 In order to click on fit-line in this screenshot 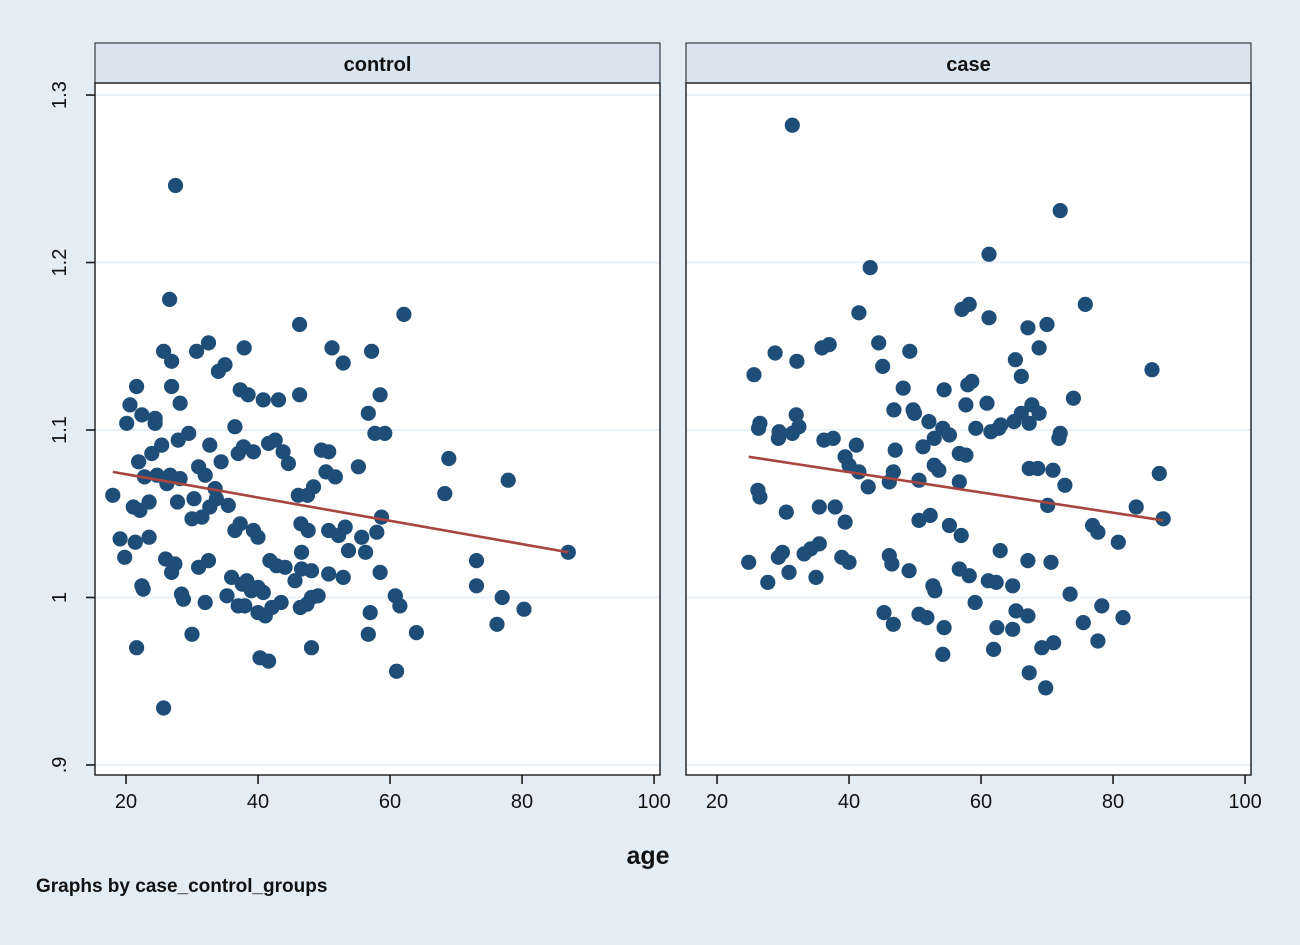, I will do `click(956, 488)`.